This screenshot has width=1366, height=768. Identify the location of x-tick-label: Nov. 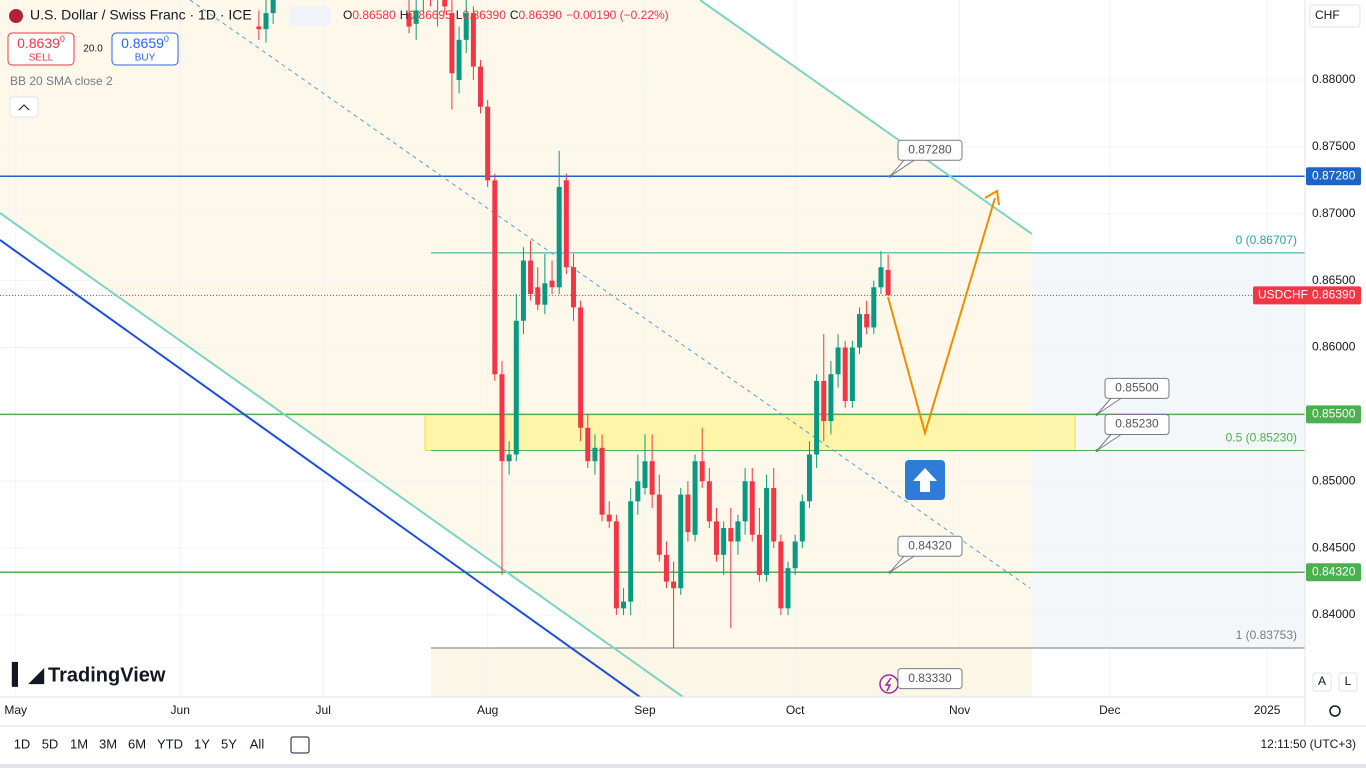
(959, 710).